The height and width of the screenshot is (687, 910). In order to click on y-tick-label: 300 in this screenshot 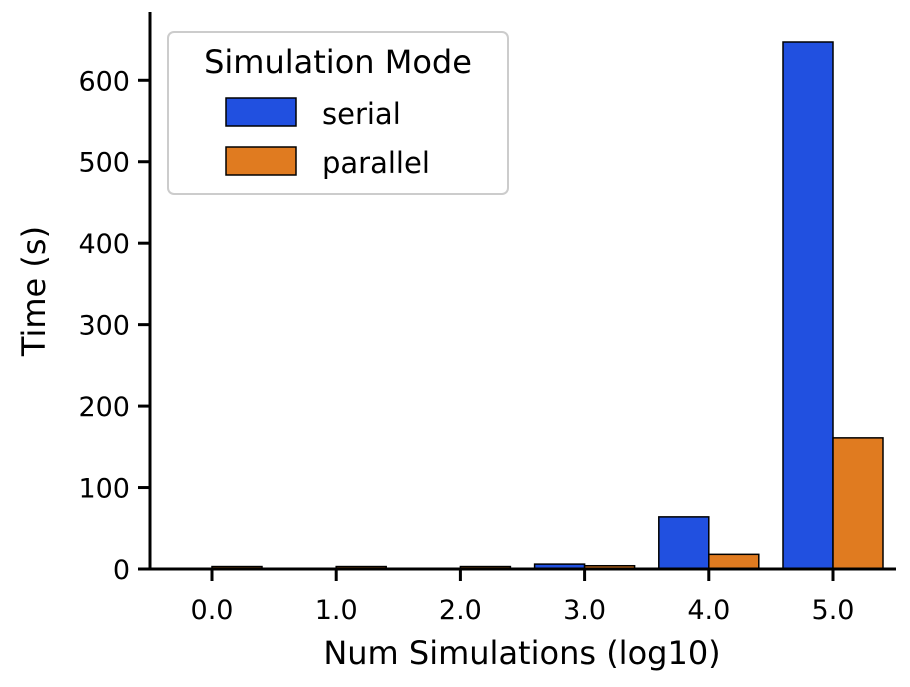, I will do `click(104, 326)`.